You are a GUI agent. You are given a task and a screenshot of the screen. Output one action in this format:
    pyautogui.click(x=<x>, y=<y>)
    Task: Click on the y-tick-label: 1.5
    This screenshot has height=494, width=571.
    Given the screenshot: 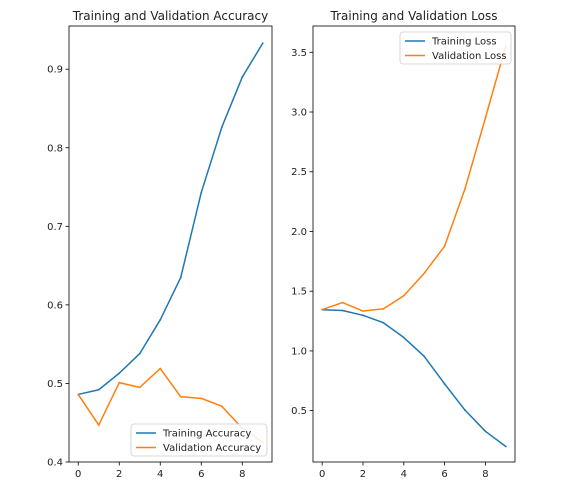 What is the action you would take?
    pyautogui.click(x=299, y=292)
    